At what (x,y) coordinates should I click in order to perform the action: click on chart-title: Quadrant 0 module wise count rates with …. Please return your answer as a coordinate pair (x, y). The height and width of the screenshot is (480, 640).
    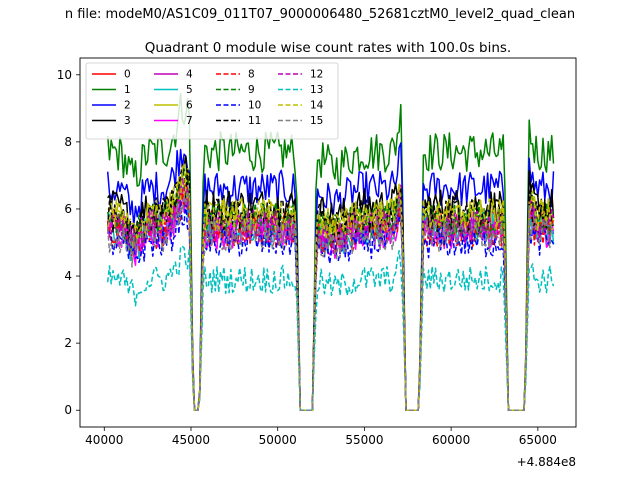
    Looking at the image, I should click on (328, 48).